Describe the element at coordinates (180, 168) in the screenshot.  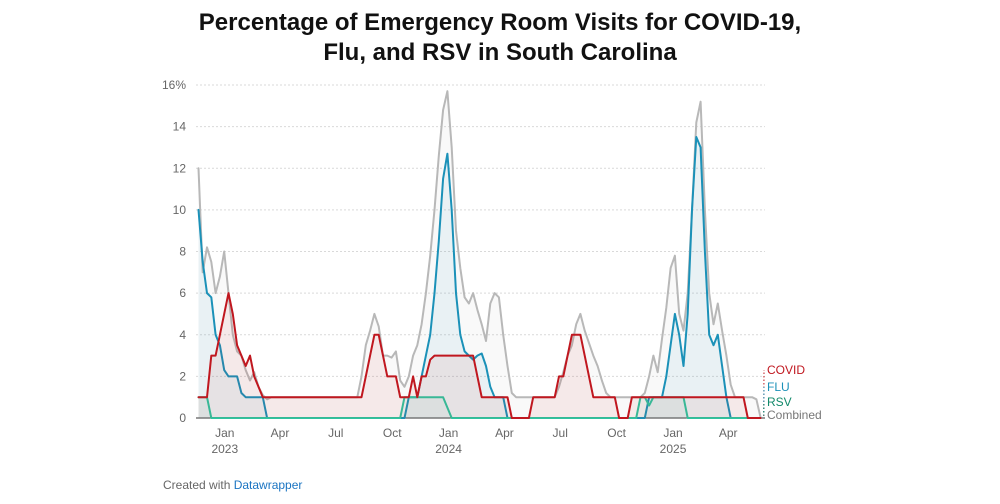
I see `y-tick-label: 12` at that location.